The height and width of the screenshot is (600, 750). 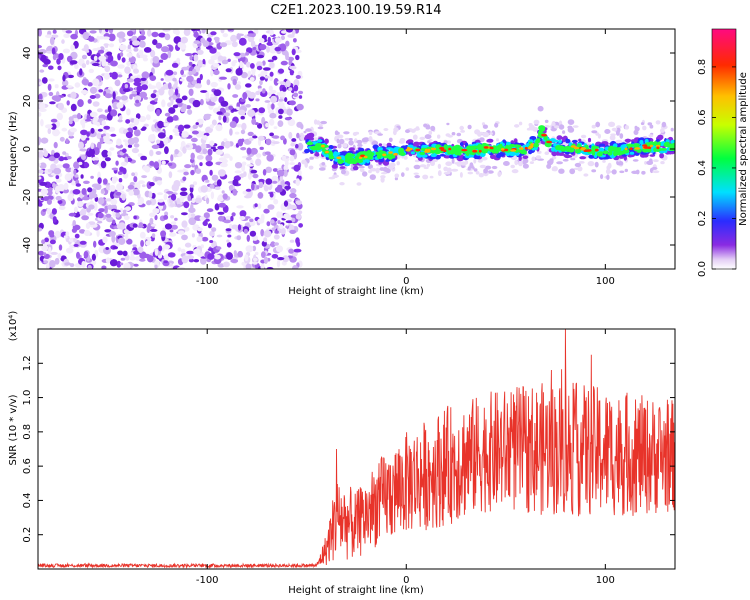 What do you see at coordinates (356, 590) in the screenshot?
I see `snr-x-label: Height of straight line (km)` at bounding box center [356, 590].